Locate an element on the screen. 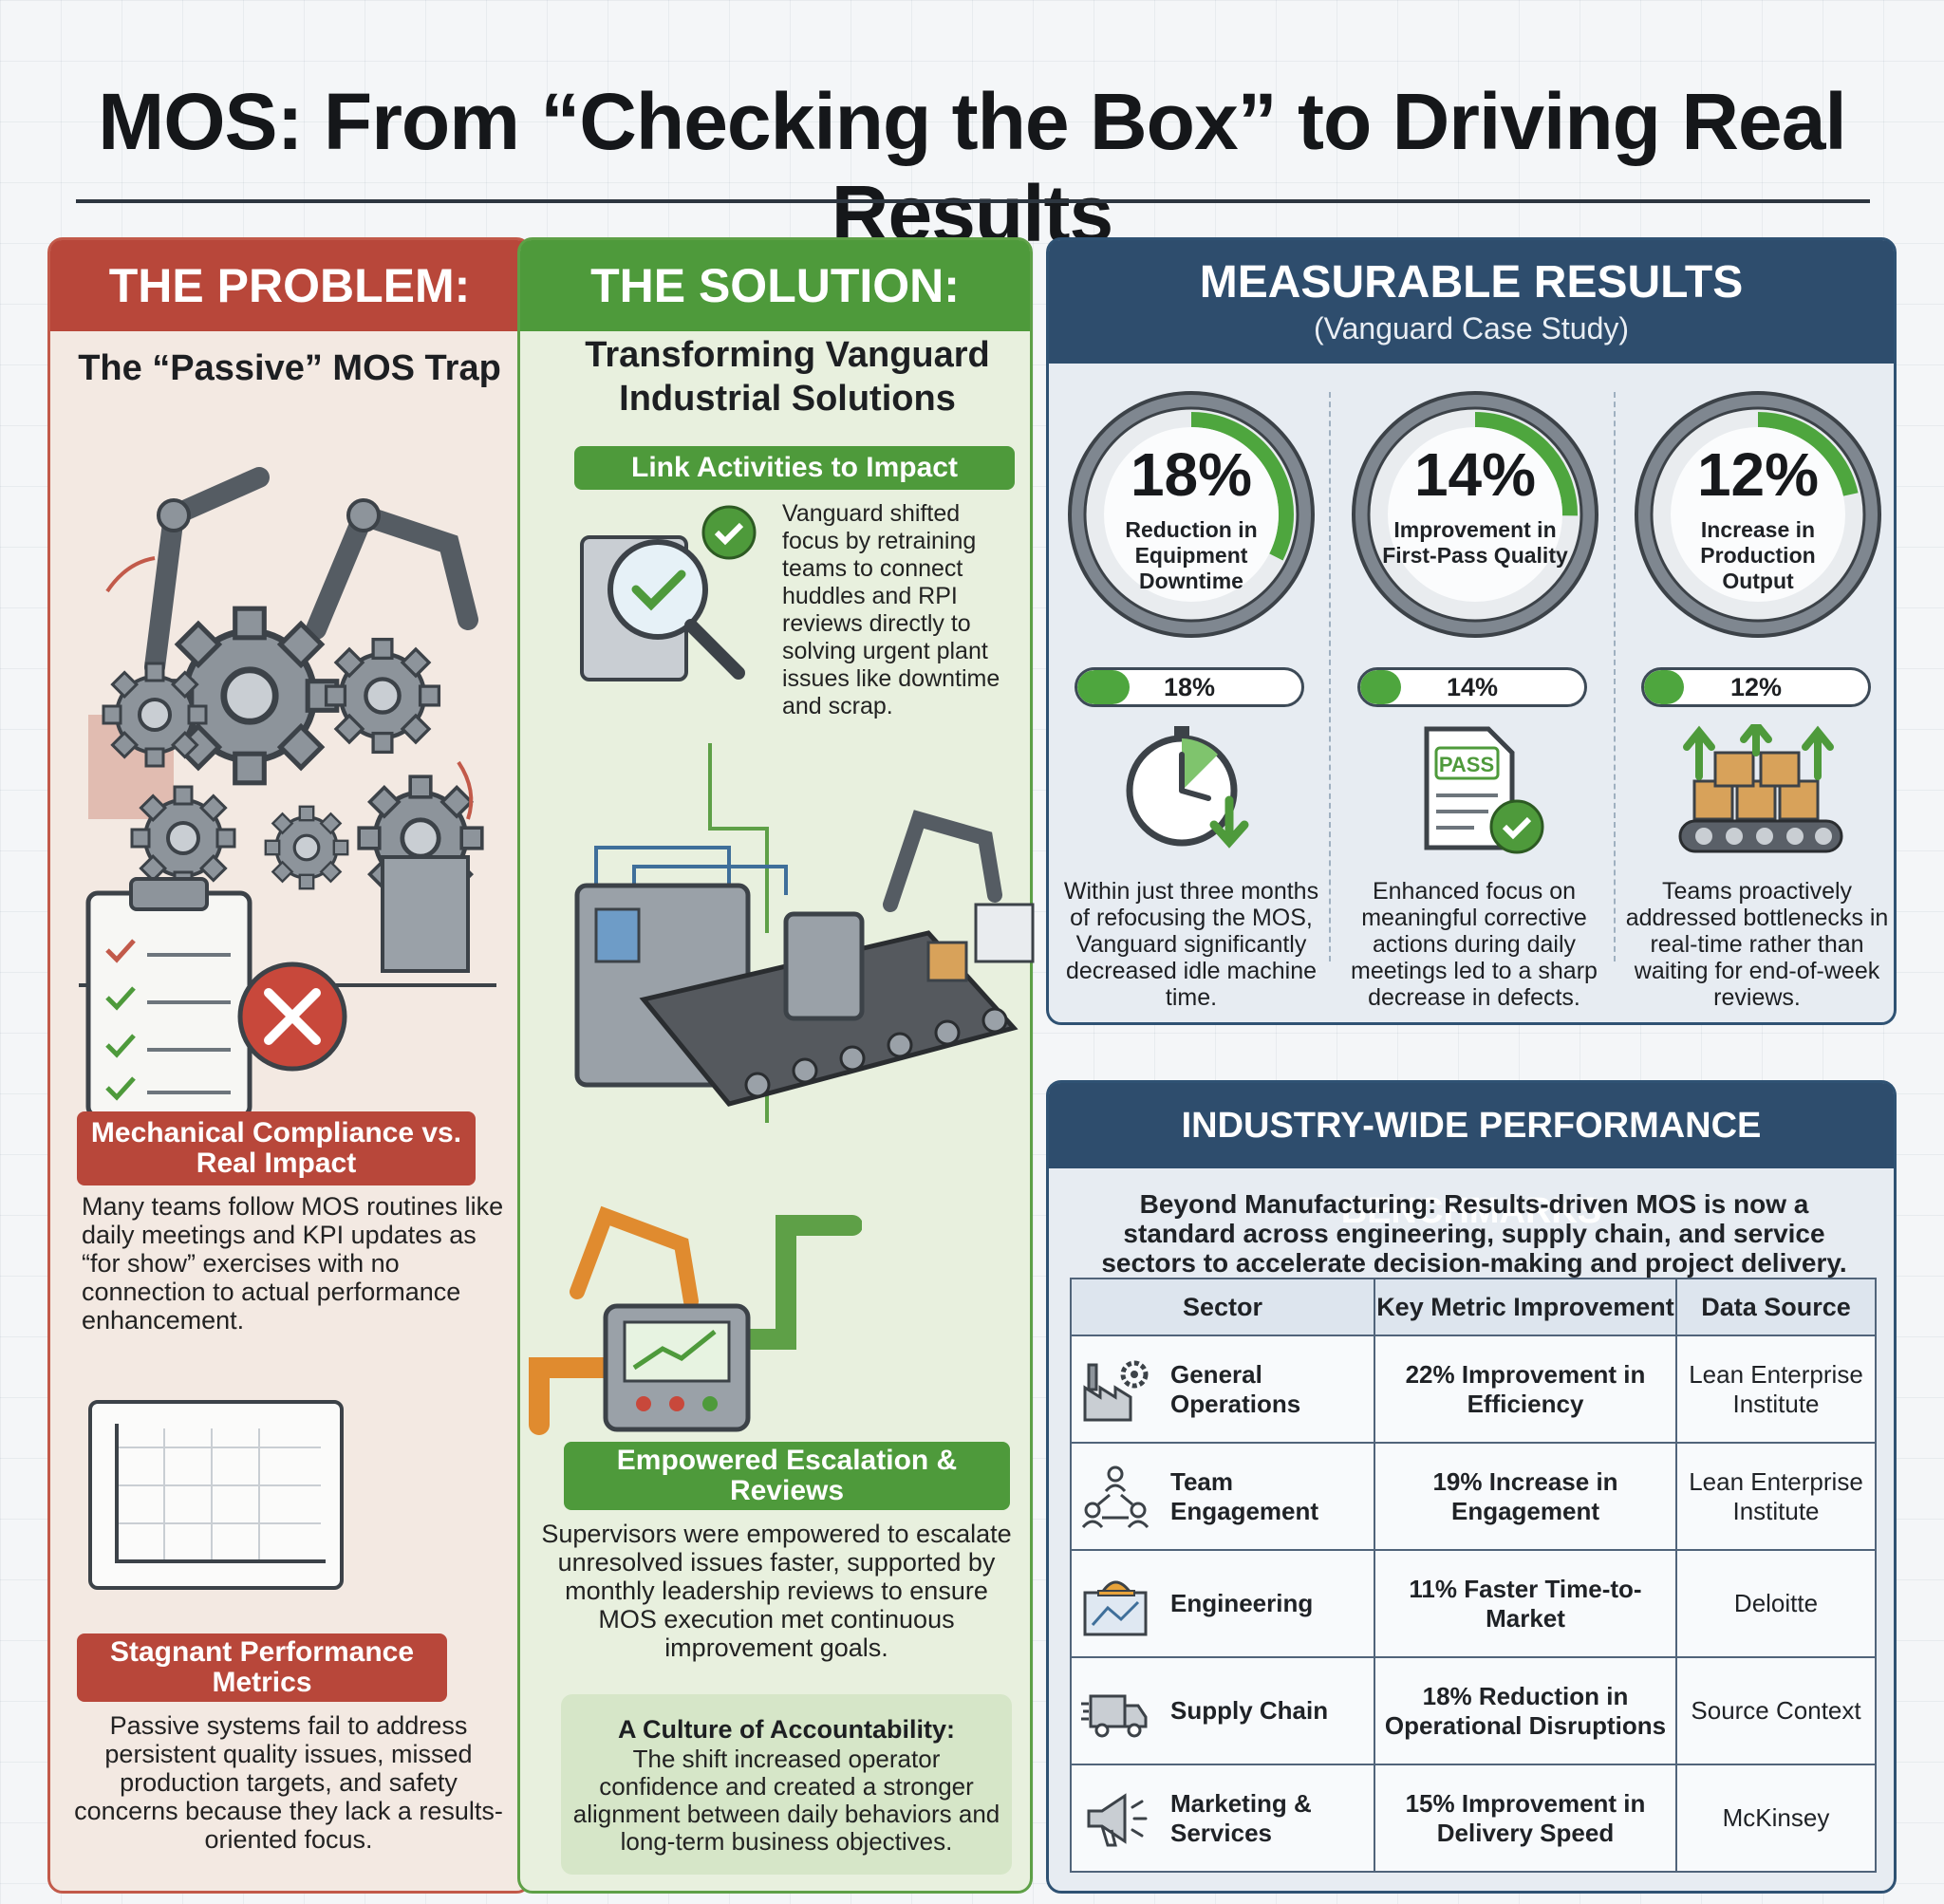 The image size is (1944, 1904). sector-cell: General Operations is located at coordinates (1223, 1389).